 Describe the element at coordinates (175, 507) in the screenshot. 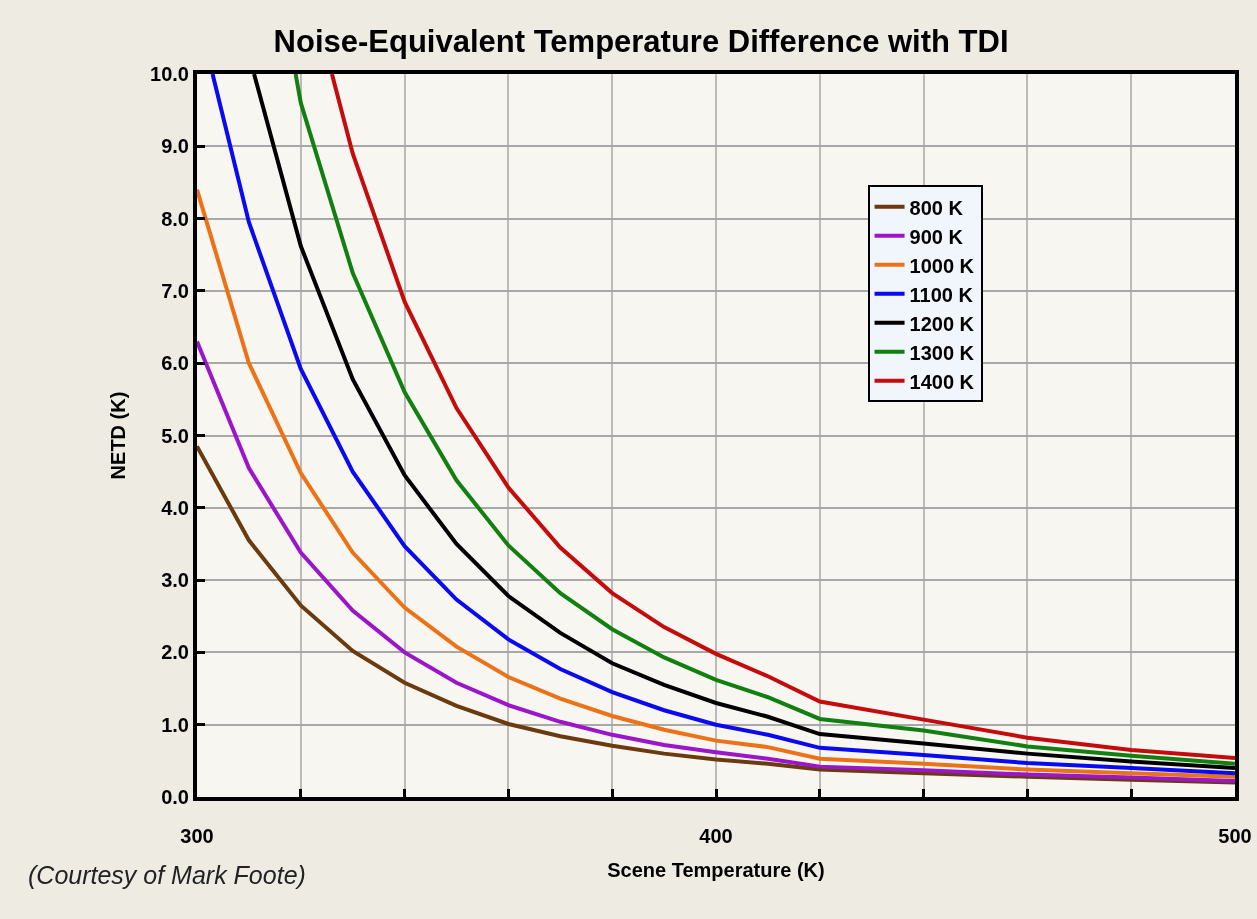

I see `y-tick-label: 4.0` at that location.